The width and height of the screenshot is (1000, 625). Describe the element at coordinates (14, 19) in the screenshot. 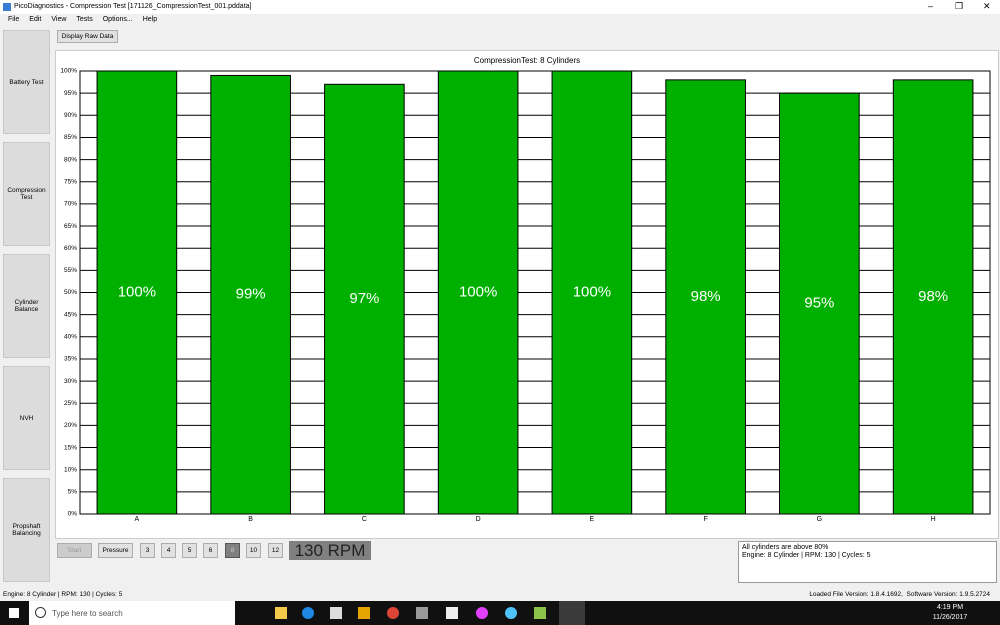

I see `menu-item: File` at that location.